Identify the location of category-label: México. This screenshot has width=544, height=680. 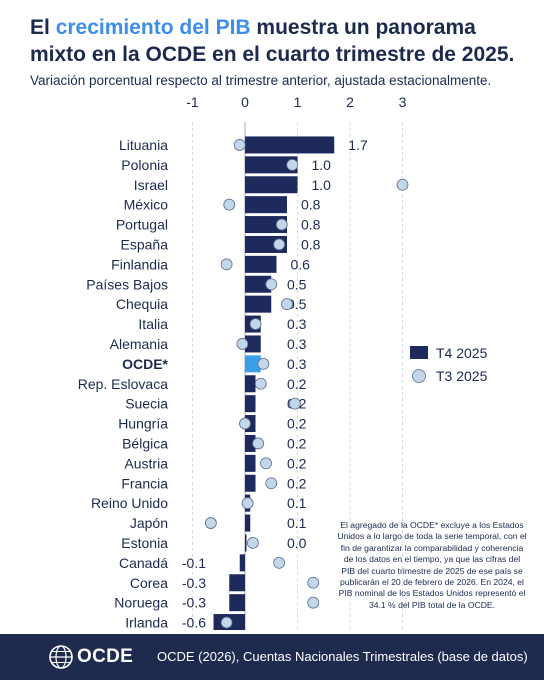
(146, 205).